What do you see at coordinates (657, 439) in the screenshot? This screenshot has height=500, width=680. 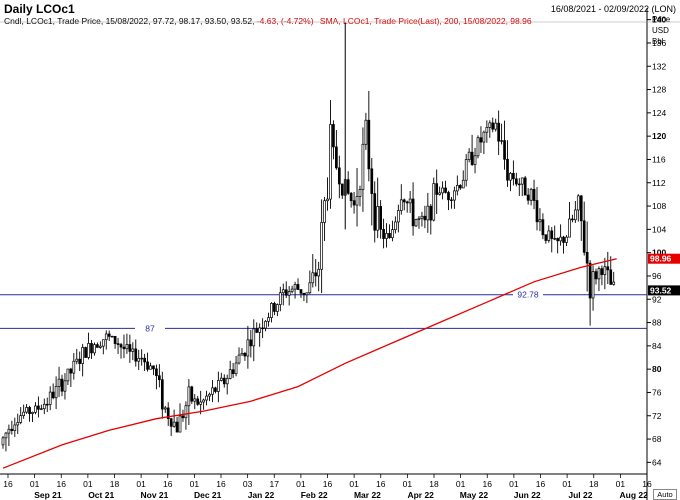 I see `y-tick-label: 68` at bounding box center [657, 439].